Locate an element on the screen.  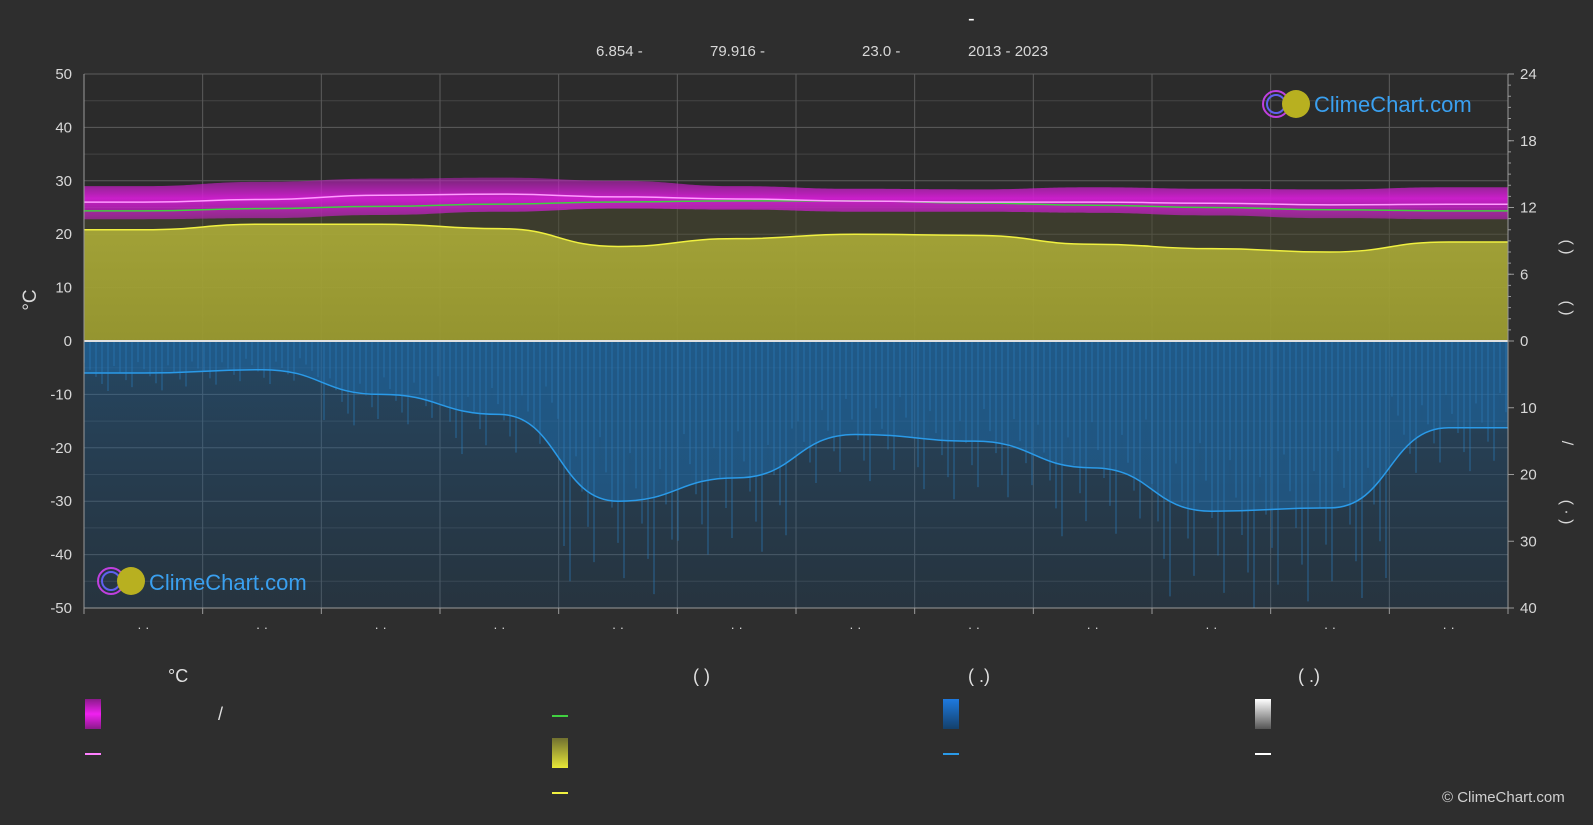
legend-sun-header: ( ) is located at coordinates (701, 676).